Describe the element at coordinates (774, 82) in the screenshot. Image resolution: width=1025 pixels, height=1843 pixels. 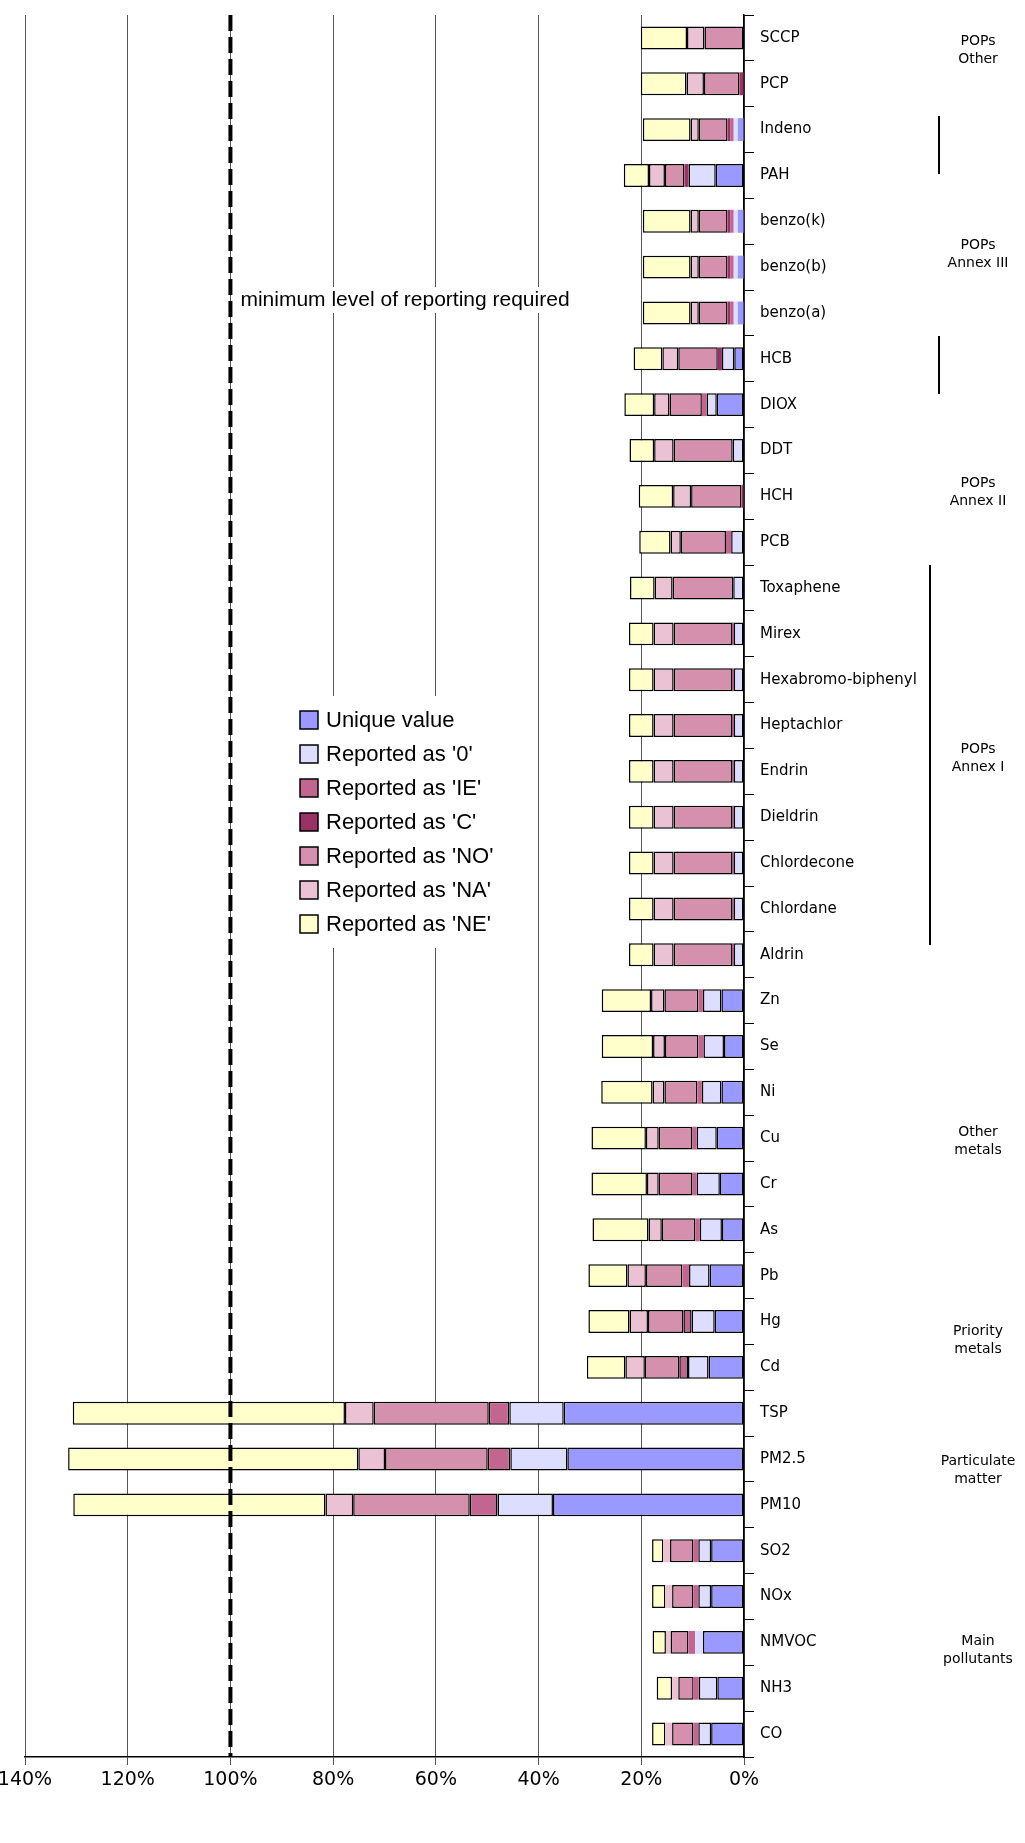
I see `y-tick-label: PCP` at that location.